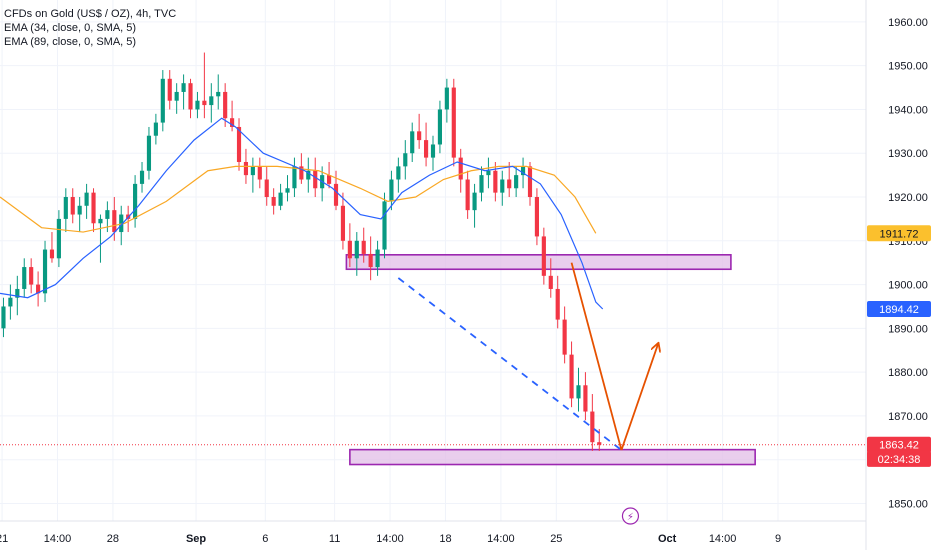 The width and height of the screenshot is (932, 550). What do you see at coordinates (113, 539) in the screenshot?
I see `time-tick-label: 28` at bounding box center [113, 539].